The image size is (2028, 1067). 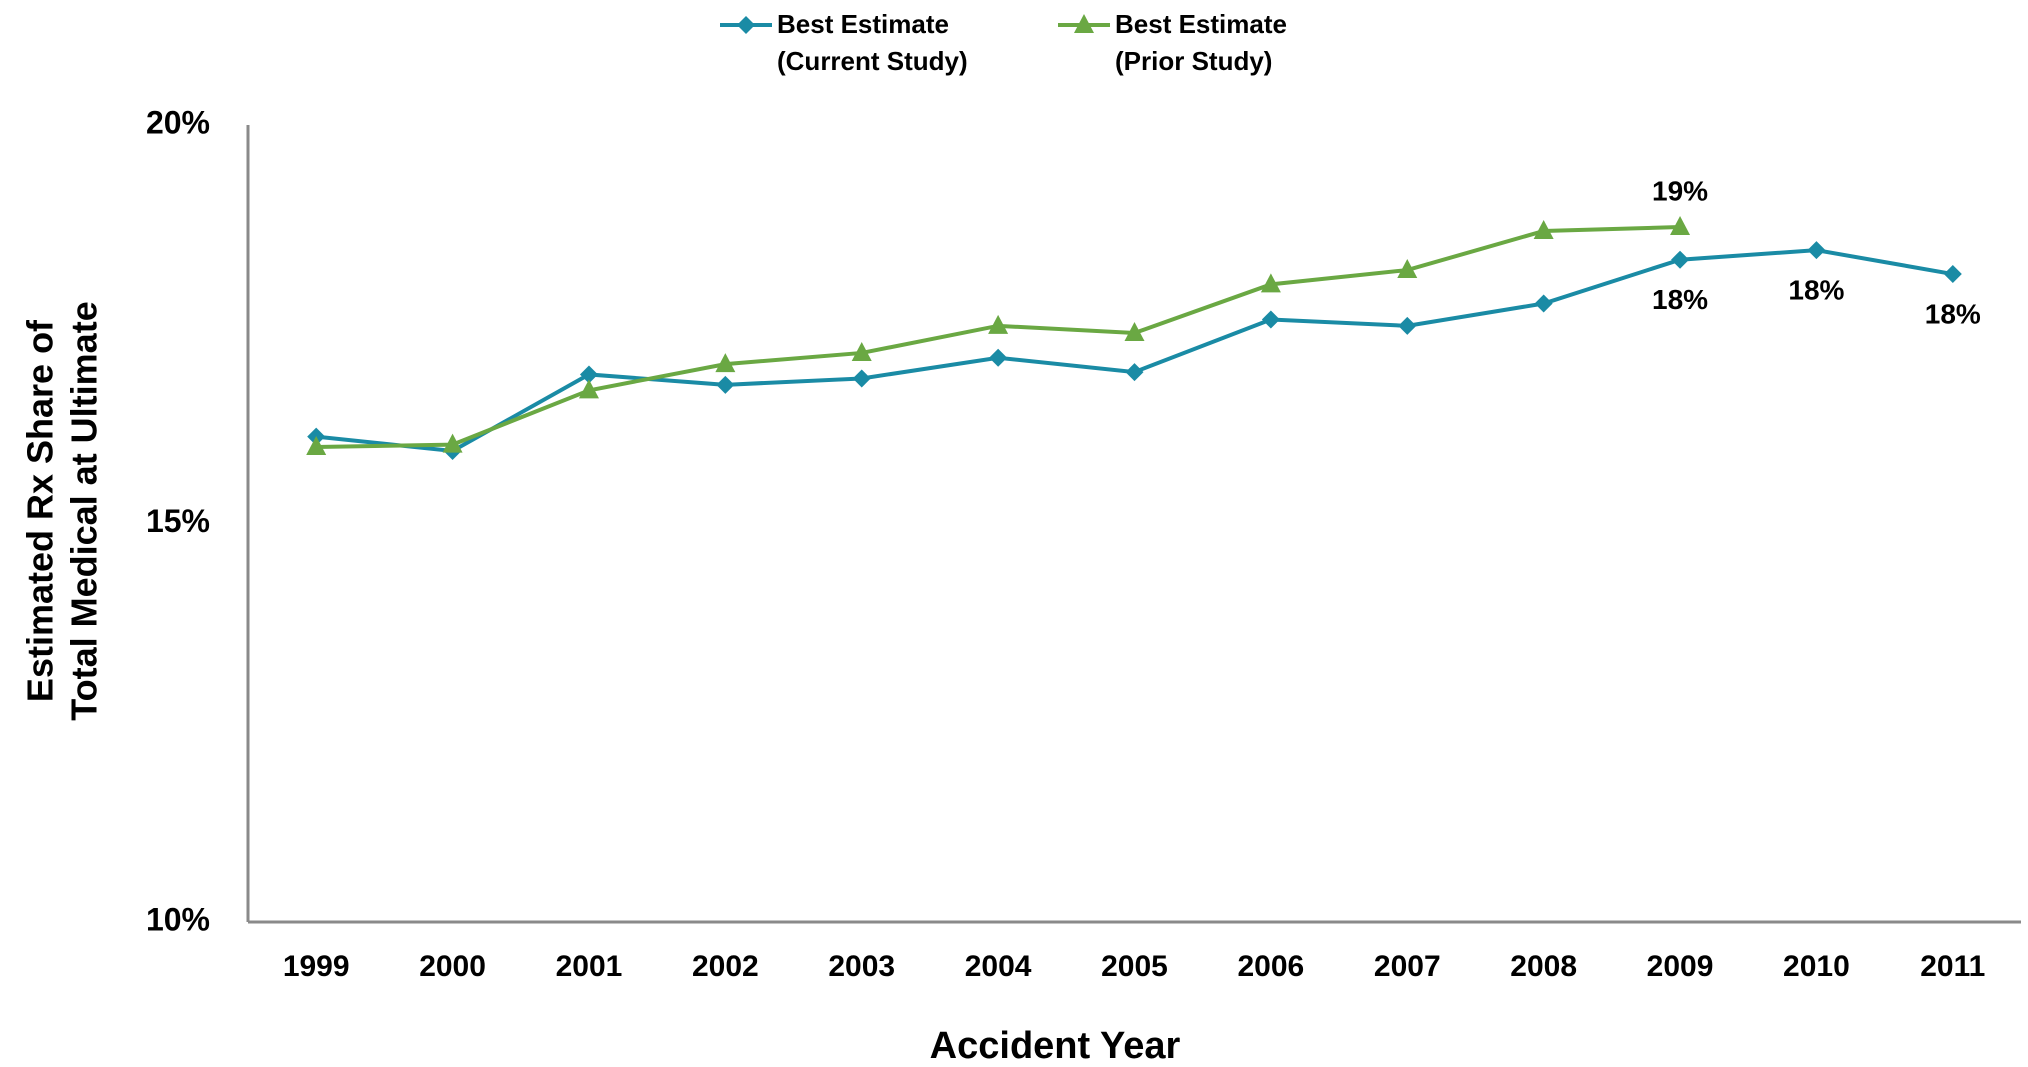 What do you see at coordinates (998, 966) in the screenshot?
I see `x-tick-label: 2004` at bounding box center [998, 966].